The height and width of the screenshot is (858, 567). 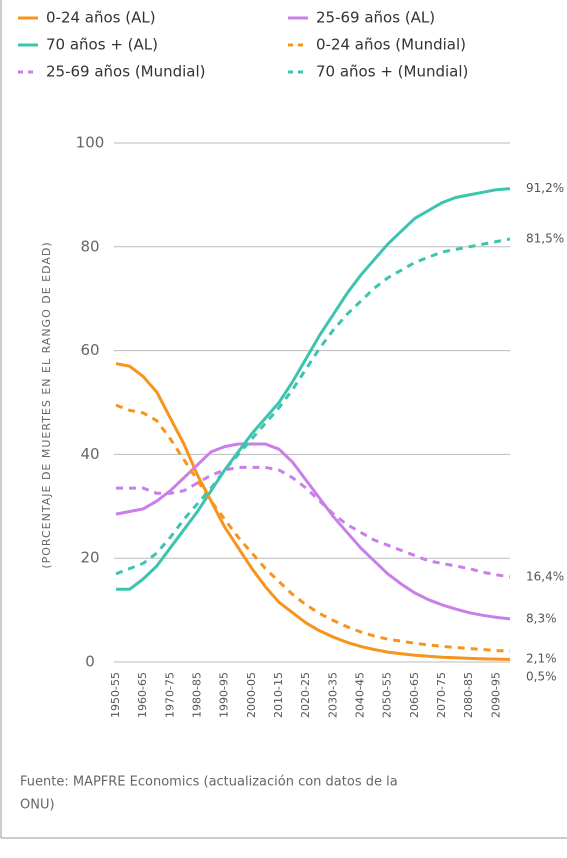 I want to click on legend-label: 70 años + (AL), so click(x=102, y=45).